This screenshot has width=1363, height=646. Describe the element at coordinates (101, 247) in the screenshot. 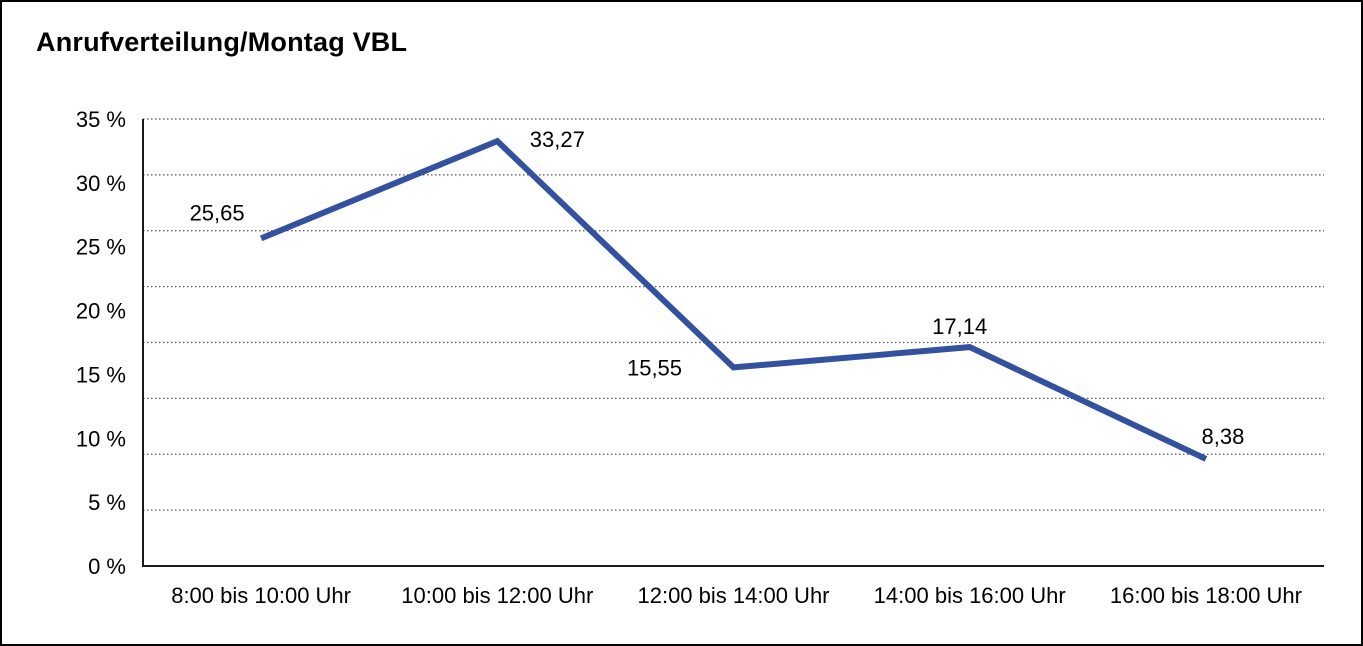

I see `y-tick-label: 25 %` at that location.